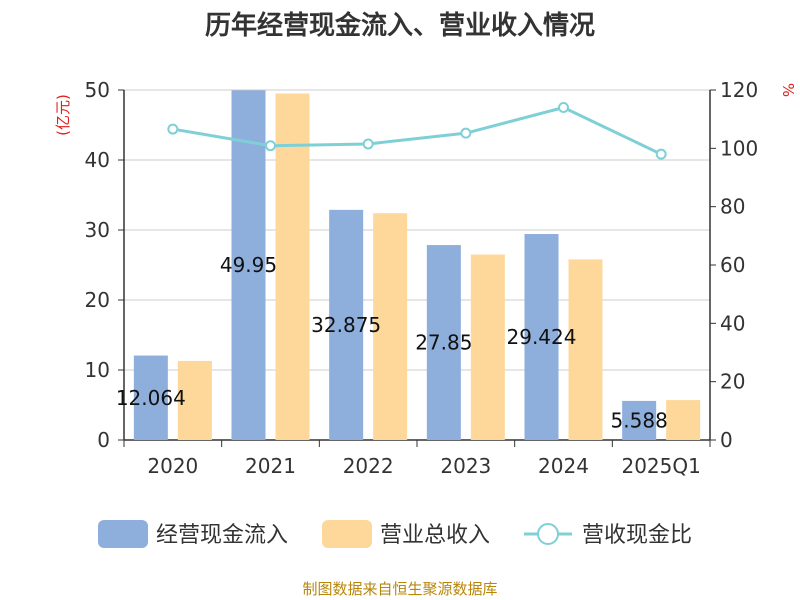 Image resolution: width=800 pixels, height=600 pixels. I want to click on legend-label: 营业总收入, so click(435, 535).